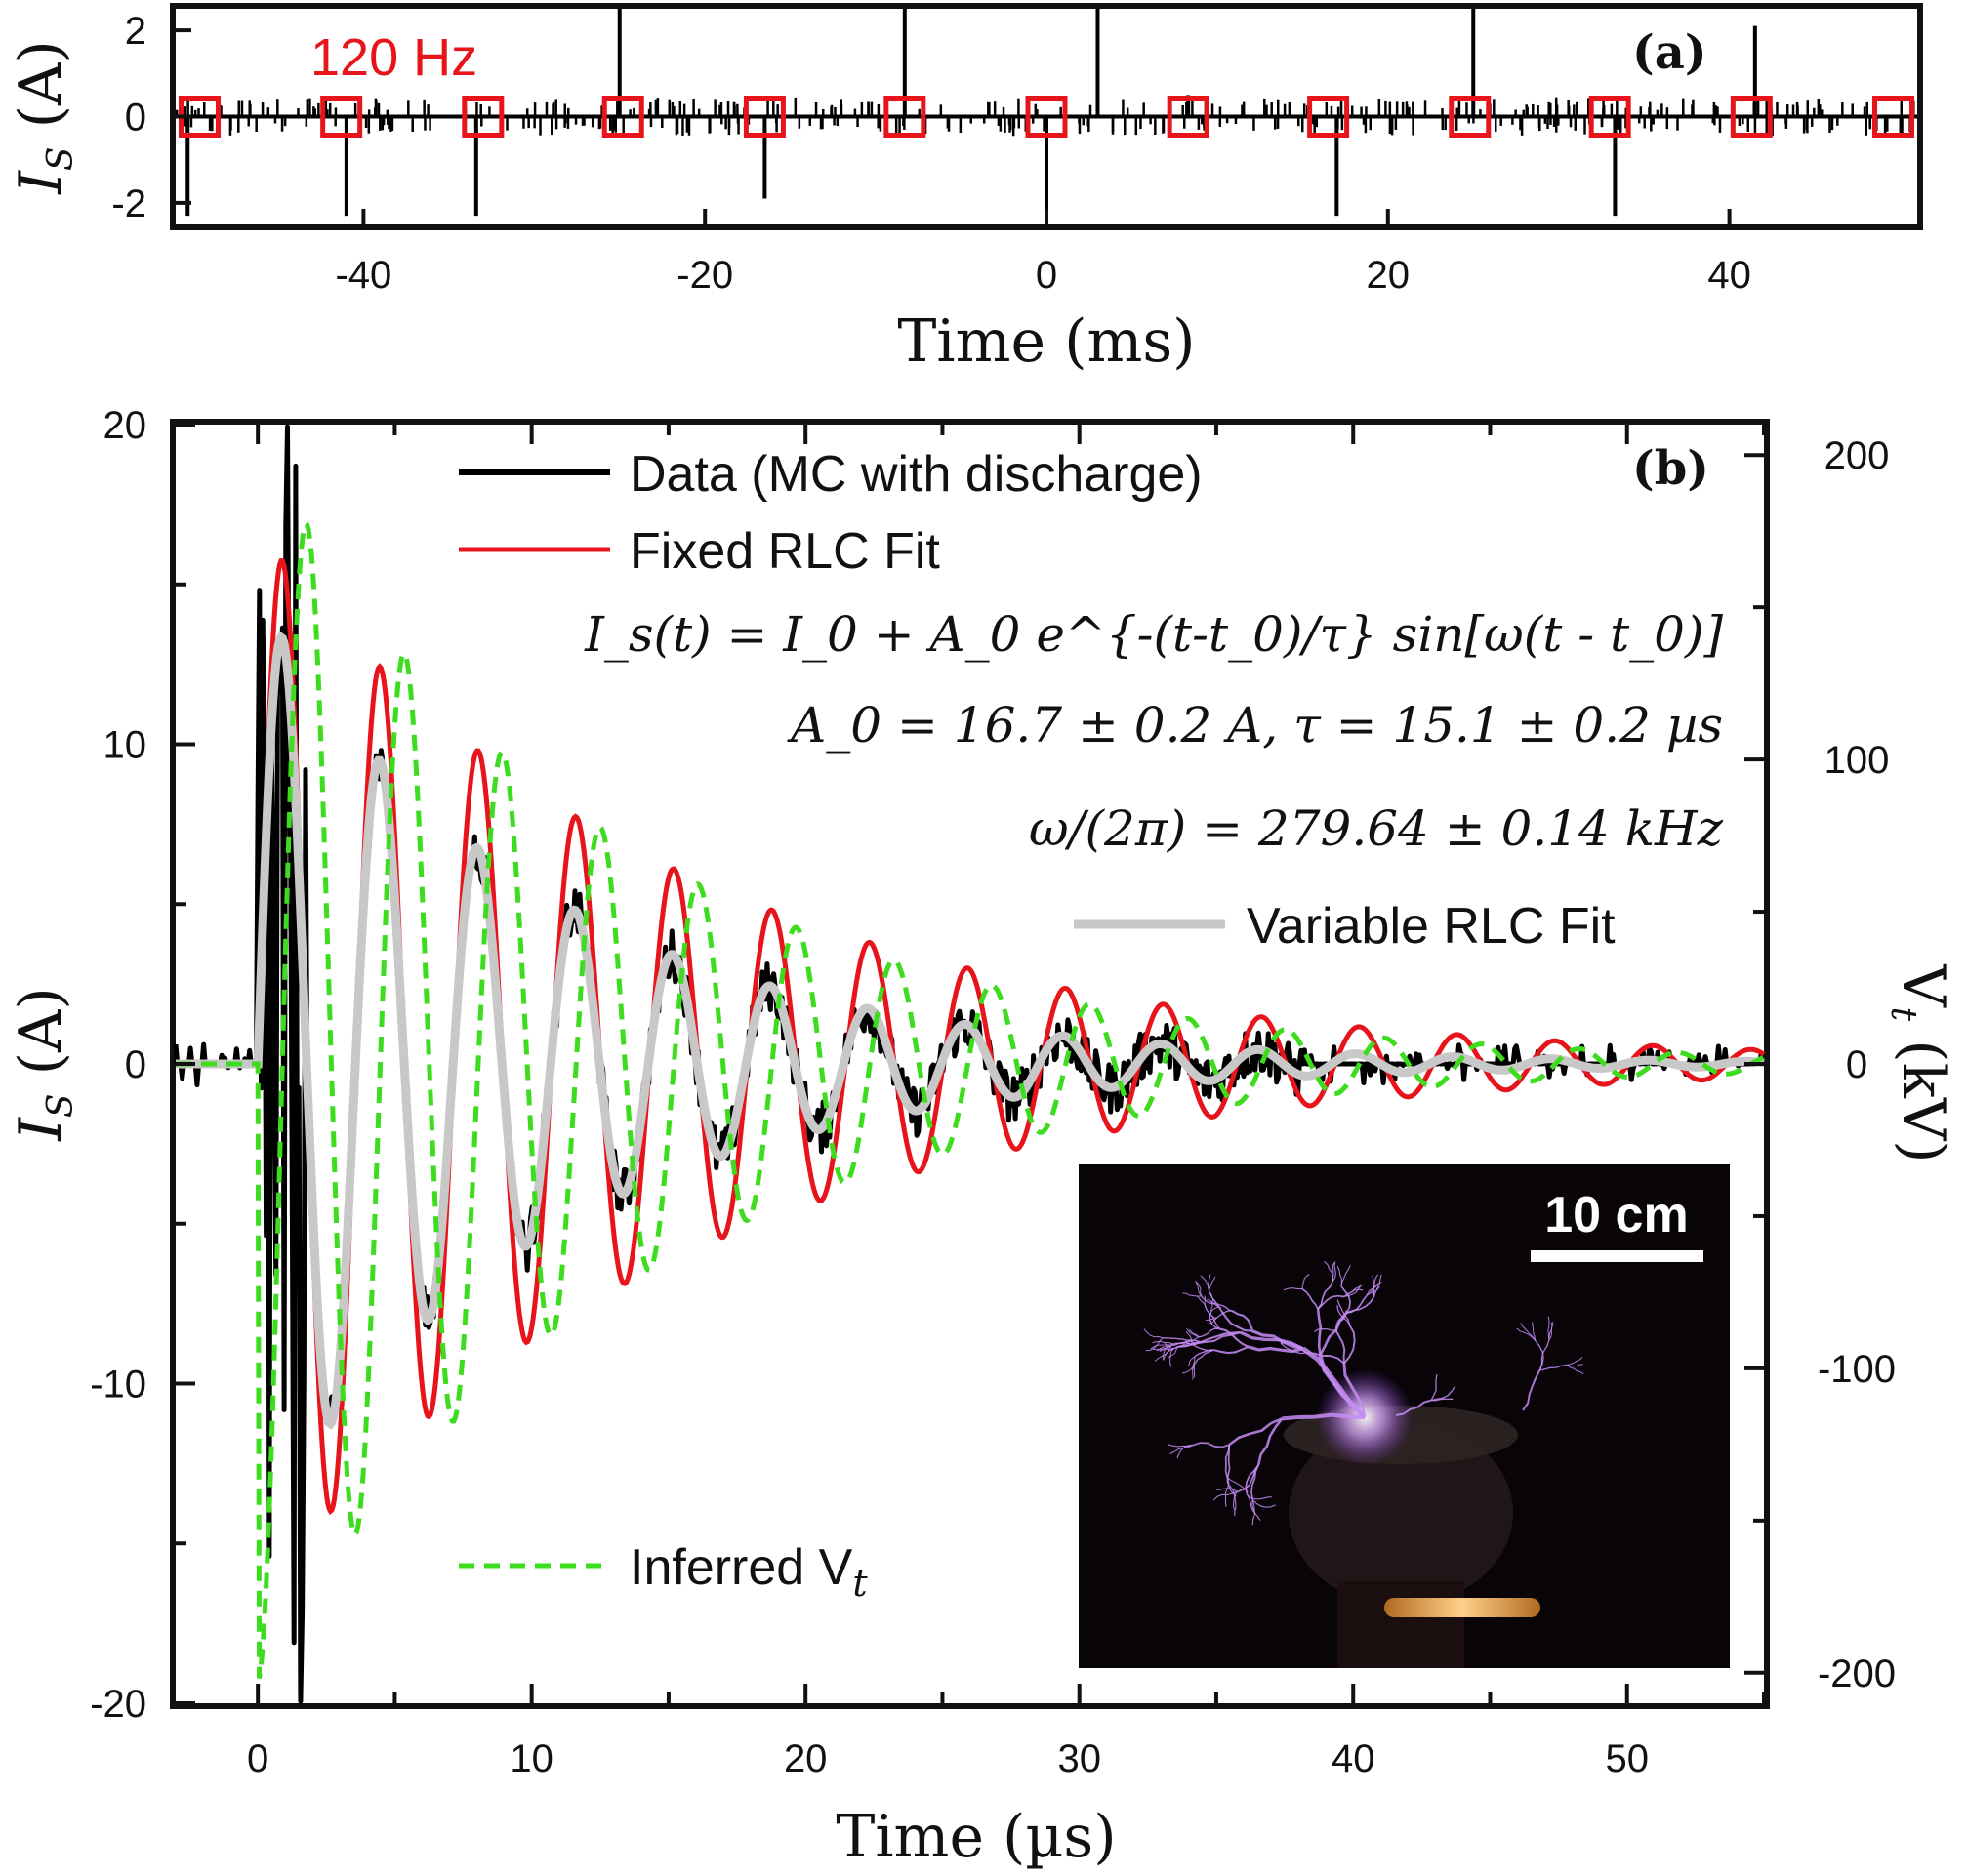 The image size is (1968, 1876). Describe the element at coordinates (1079, 1758) in the screenshot. I see `x-tick-label: 30` at that location.